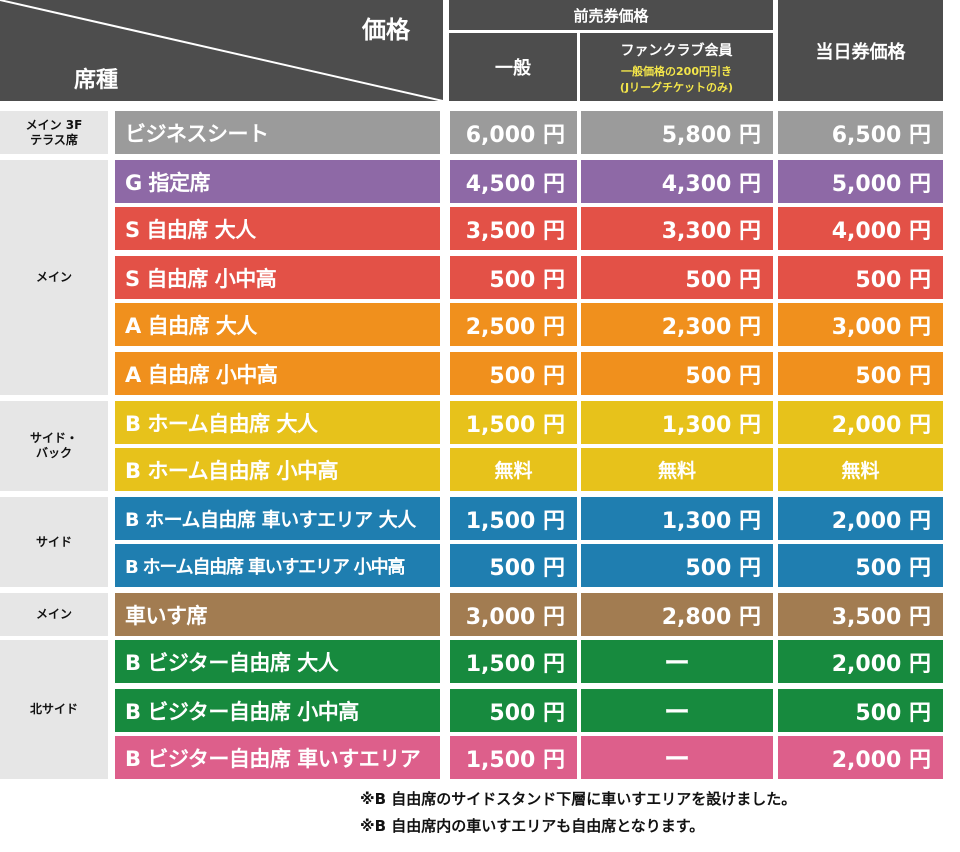 The height and width of the screenshot is (852, 960). What do you see at coordinates (860, 50) in the screenshot?
I see `header-dayof: 当日券価格` at bounding box center [860, 50].